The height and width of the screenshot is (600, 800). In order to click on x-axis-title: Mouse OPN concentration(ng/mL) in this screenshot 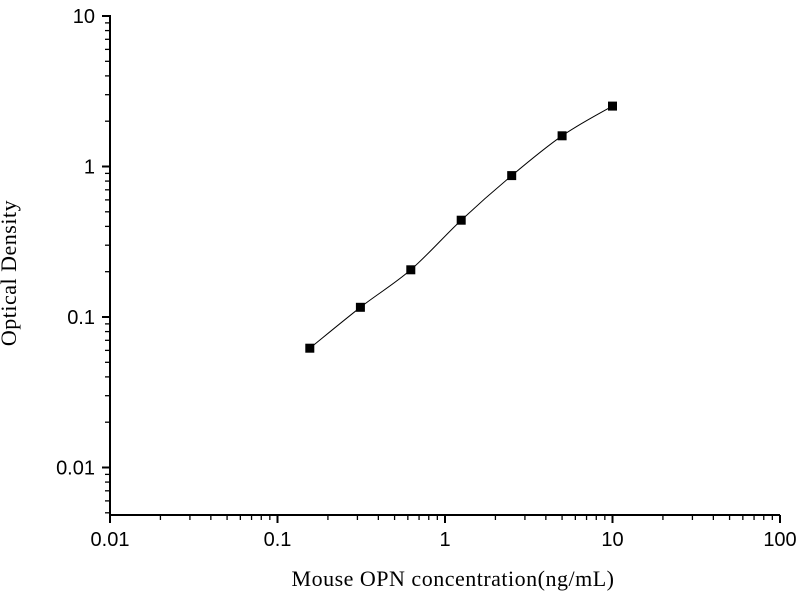, I will do `click(453, 578)`.